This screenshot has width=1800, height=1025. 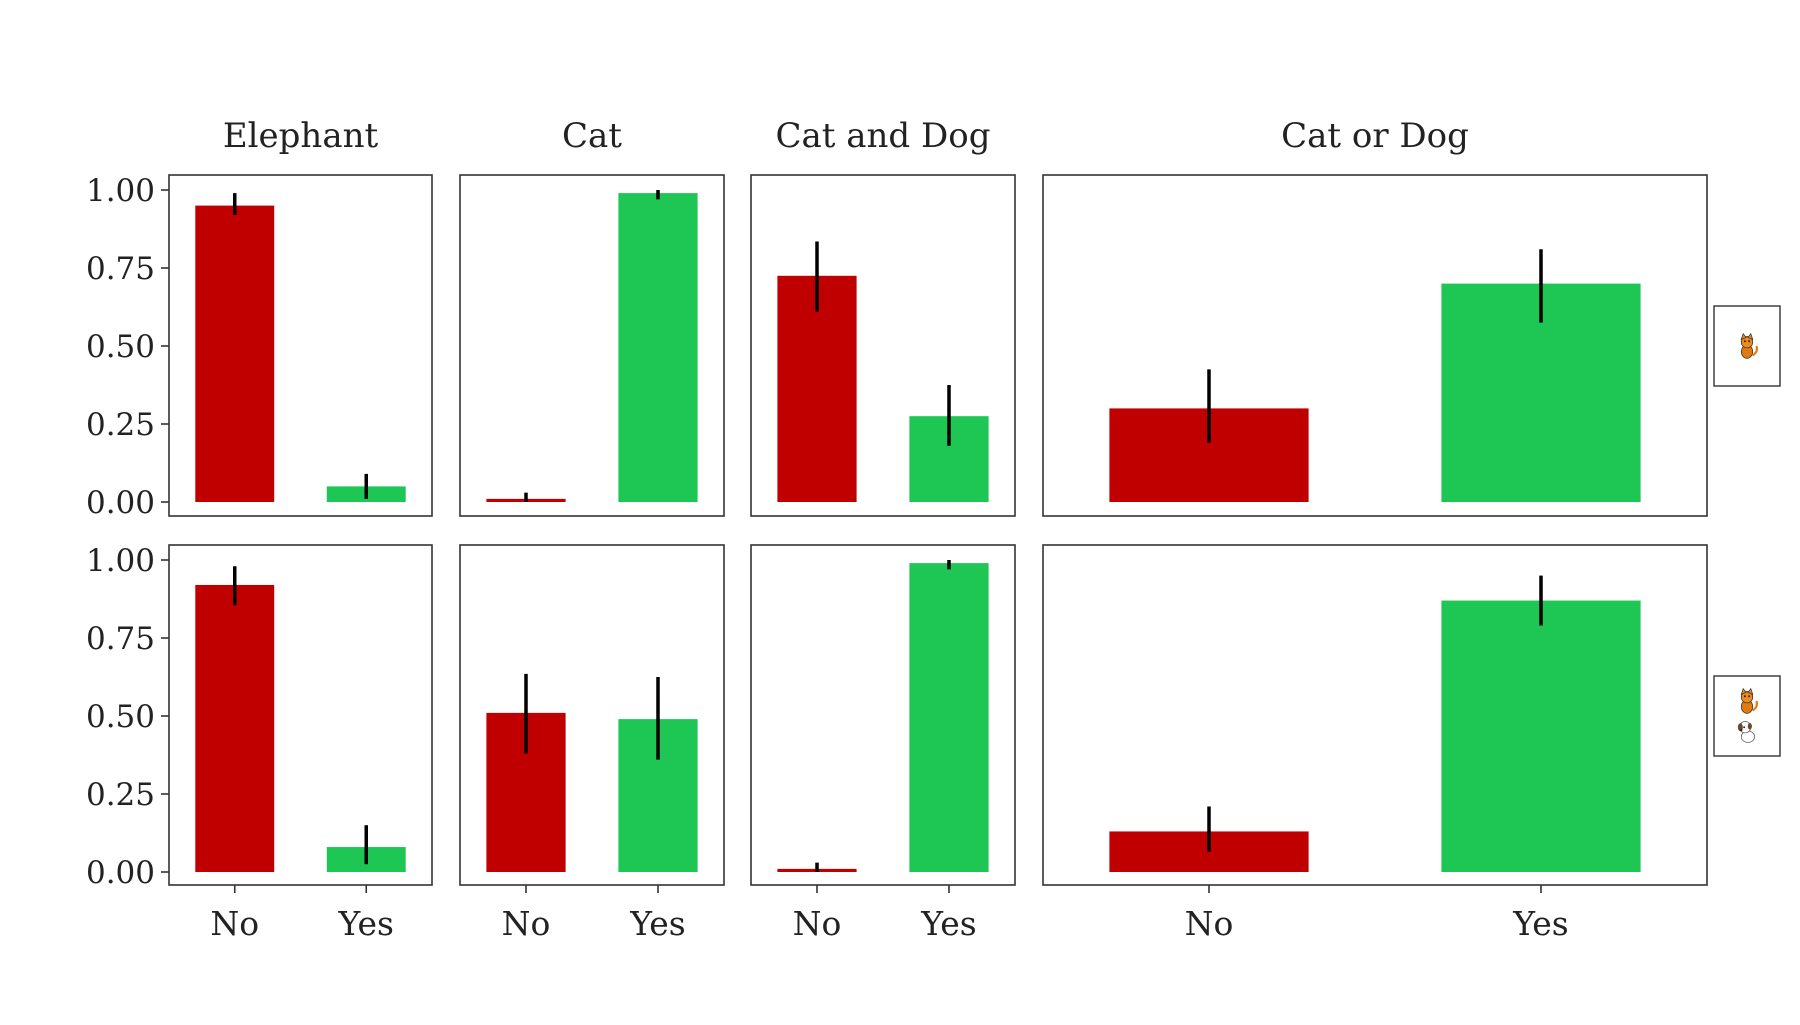 I want to click on facet-title: Cat, so click(x=592, y=136).